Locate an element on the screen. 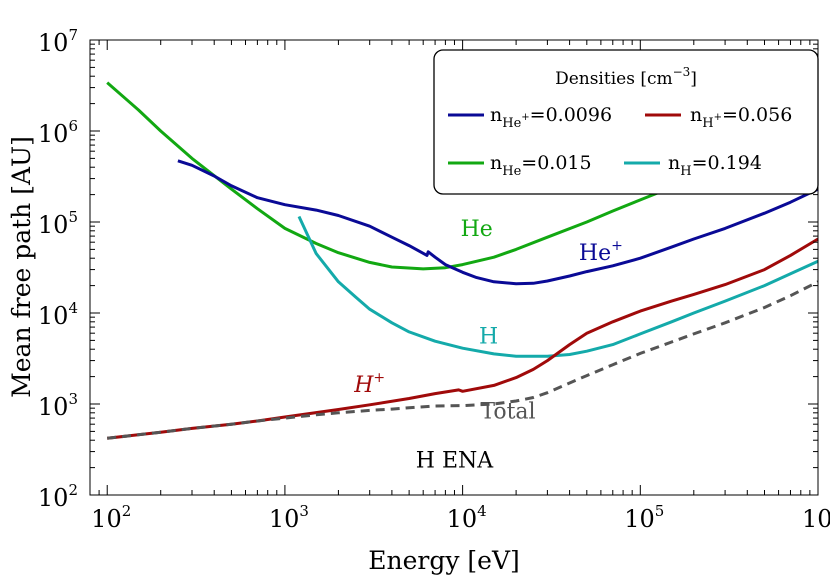 The height and width of the screenshot is (581, 830). legend-label-h: nH=0.194 is located at coordinates (715, 165).